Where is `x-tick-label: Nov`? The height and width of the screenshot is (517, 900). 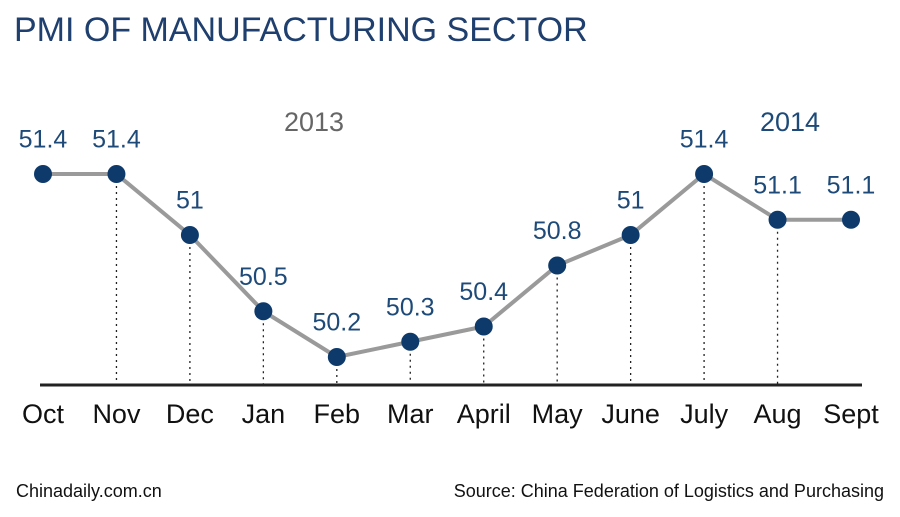
x-tick-label: Nov is located at coordinates (116, 414).